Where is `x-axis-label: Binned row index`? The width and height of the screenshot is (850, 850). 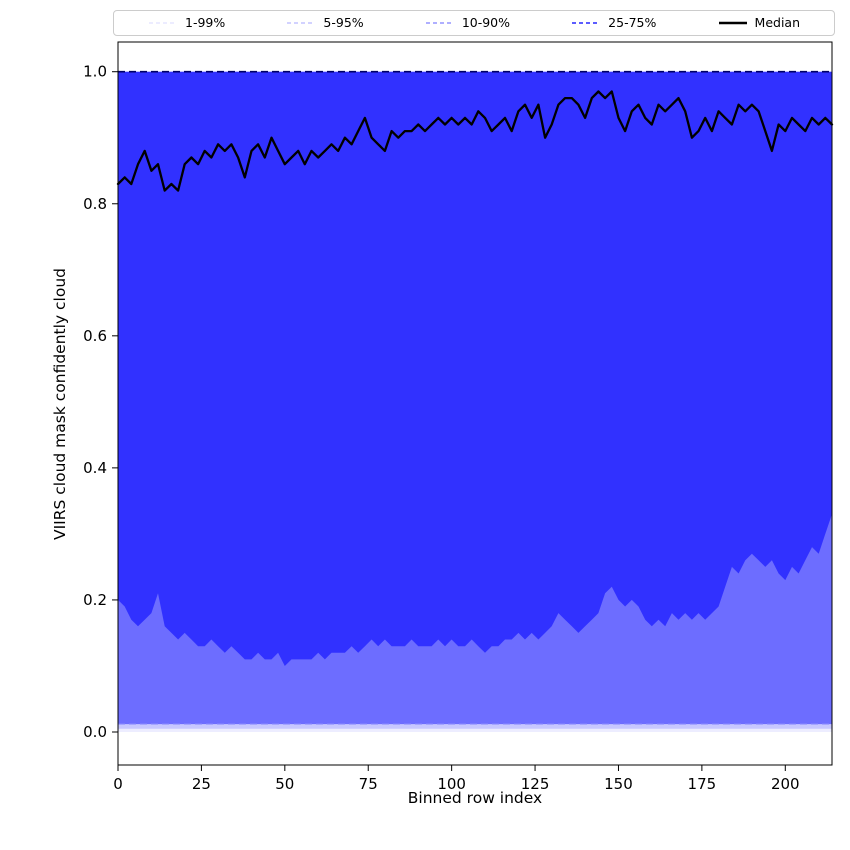
x-axis-label: Binned row index is located at coordinates (475, 798).